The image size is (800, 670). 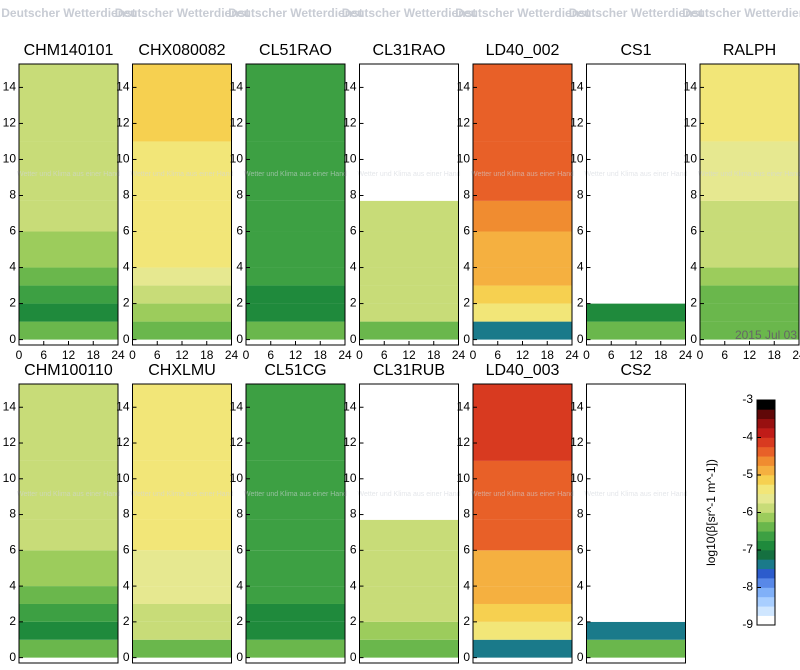 I want to click on x-tick-label: 0, so click(x=586, y=355).